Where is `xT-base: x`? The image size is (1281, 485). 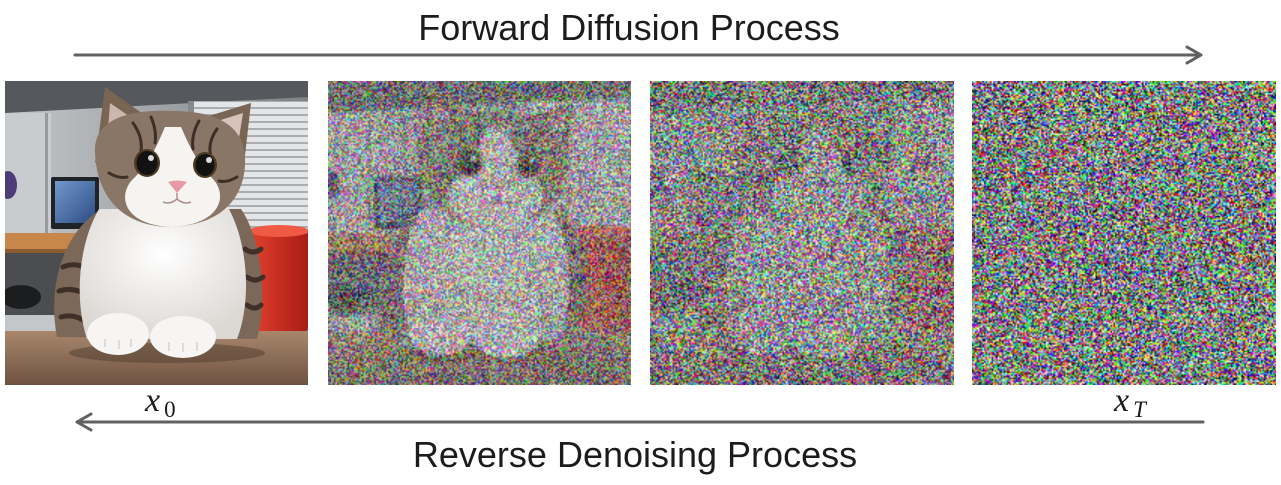 xT-base: x is located at coordinates (1121, 400).